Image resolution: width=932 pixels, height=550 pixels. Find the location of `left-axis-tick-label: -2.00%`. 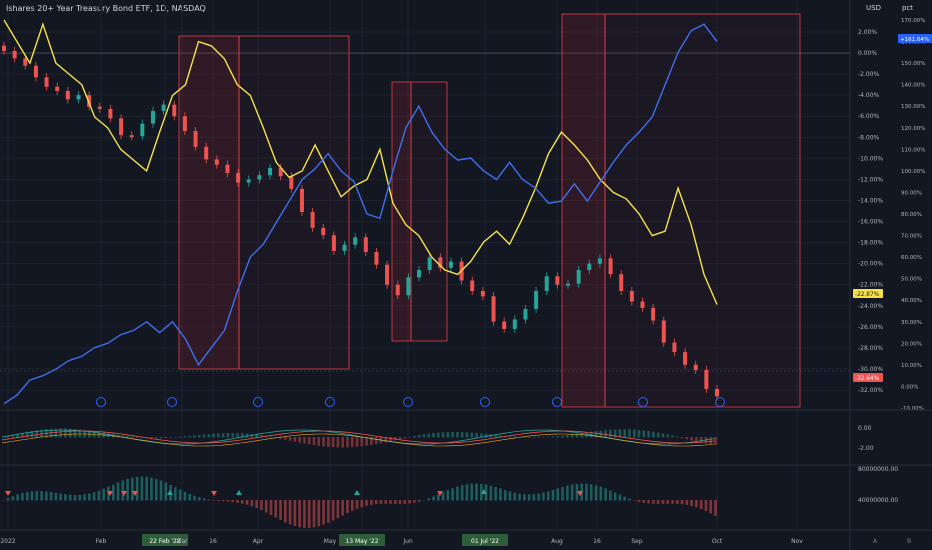

left-axis-tick-label: -2.00% is located at coordinates (869, 74).